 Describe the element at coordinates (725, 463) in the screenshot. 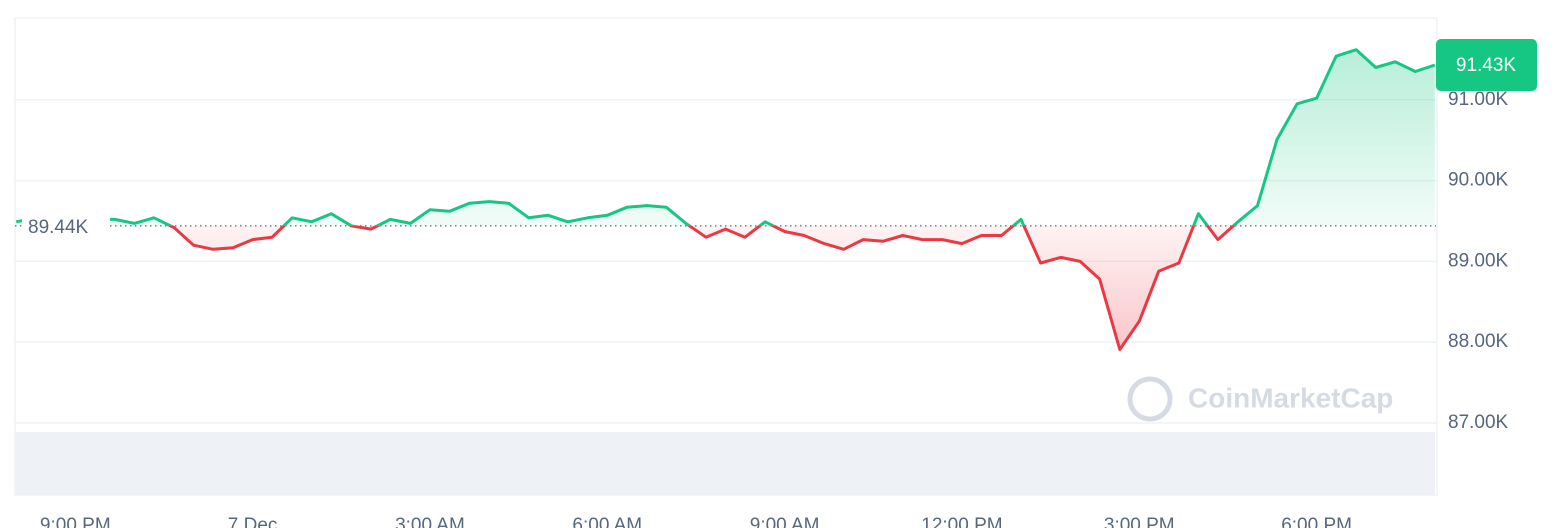

I see `volume-band` at that location.